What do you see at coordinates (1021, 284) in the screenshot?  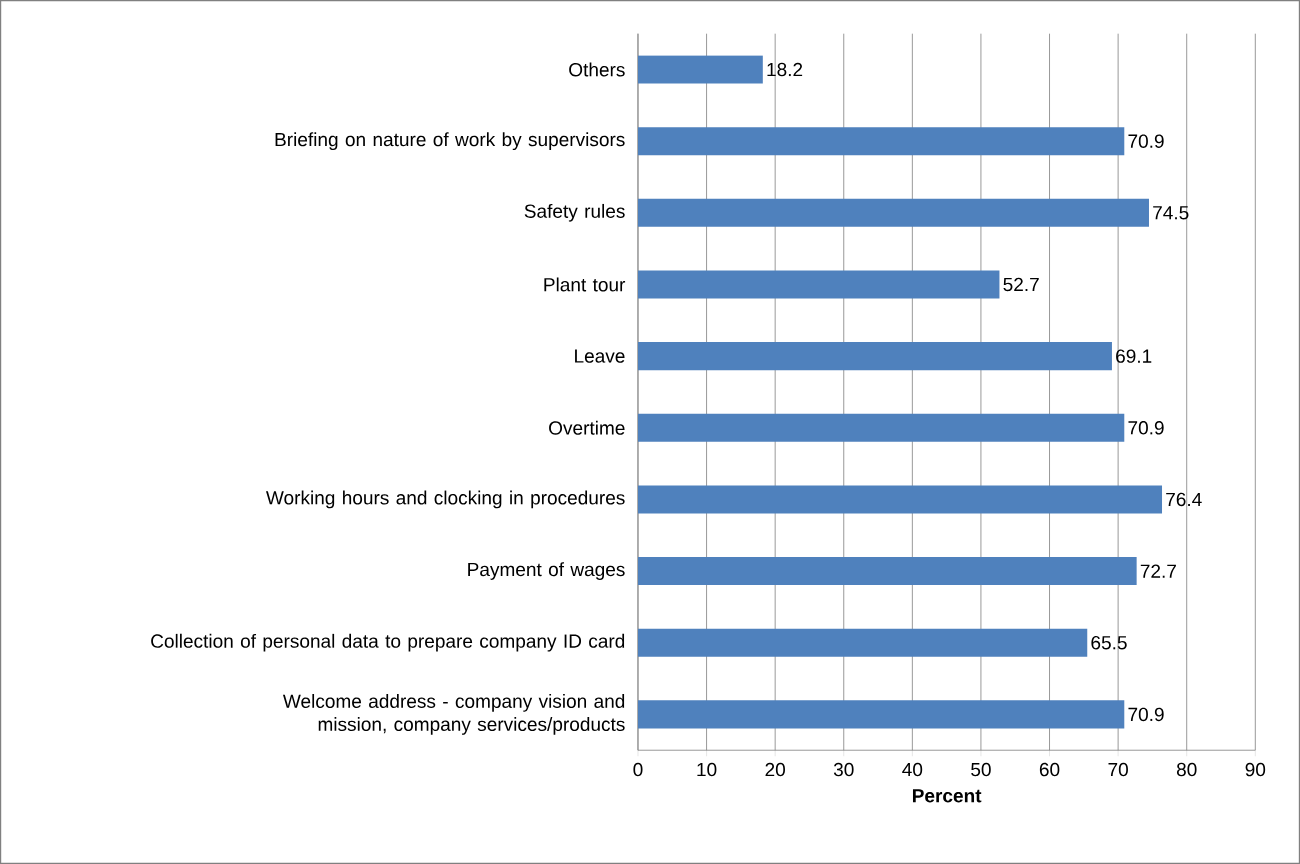 I see `data-label: 52.7` at bounding box center [1021, 284].